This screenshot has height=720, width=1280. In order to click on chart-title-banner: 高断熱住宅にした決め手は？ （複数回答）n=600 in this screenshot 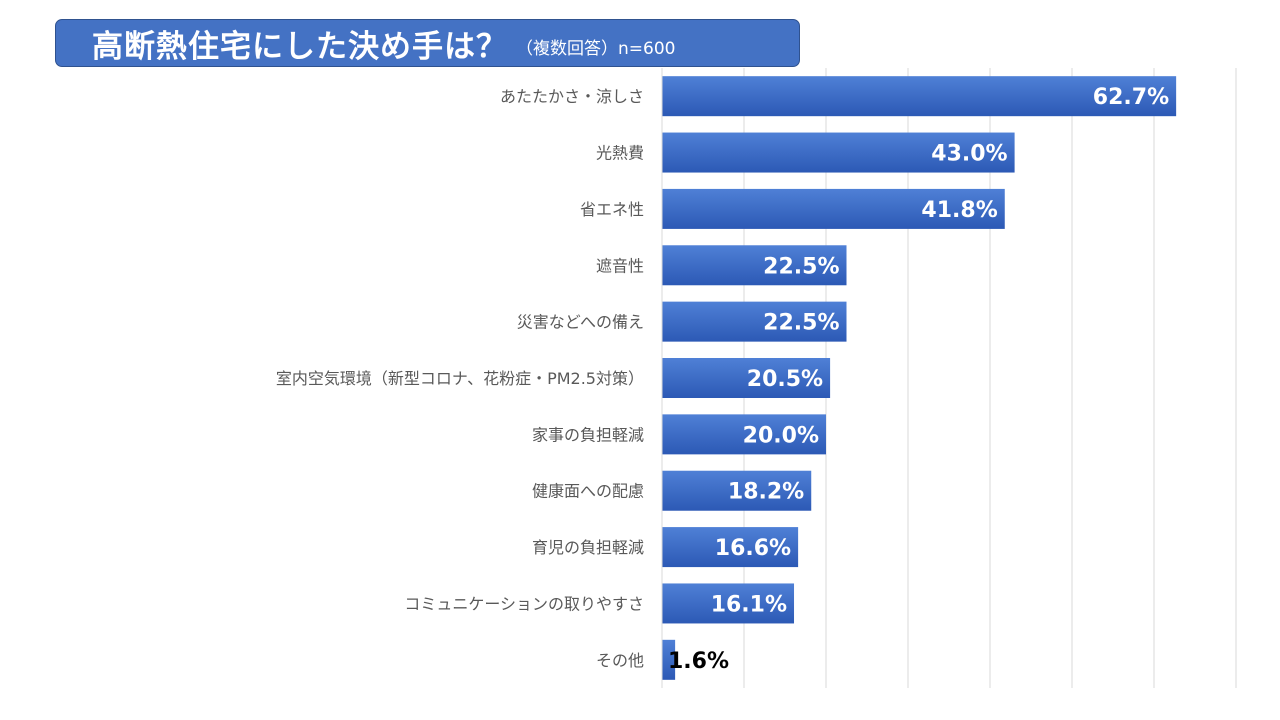, I will do `click(427, 43)`.